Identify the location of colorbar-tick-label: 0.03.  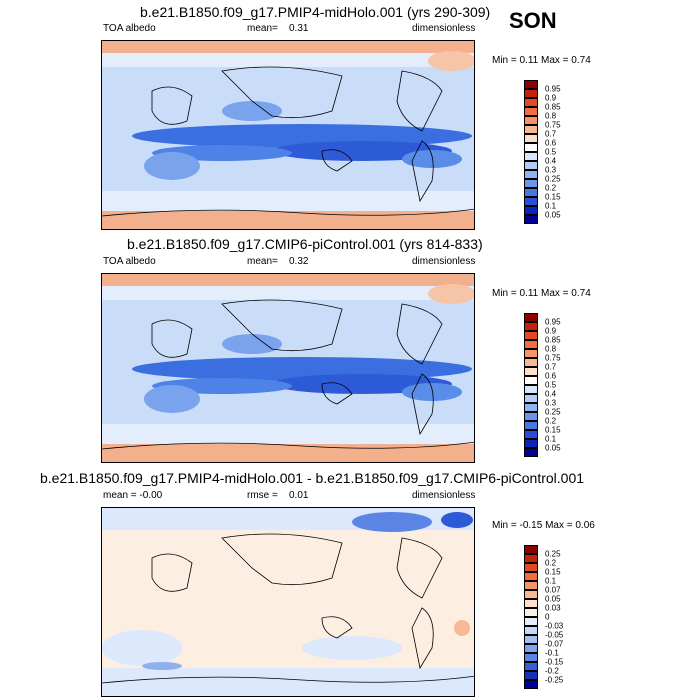
(553, 608).